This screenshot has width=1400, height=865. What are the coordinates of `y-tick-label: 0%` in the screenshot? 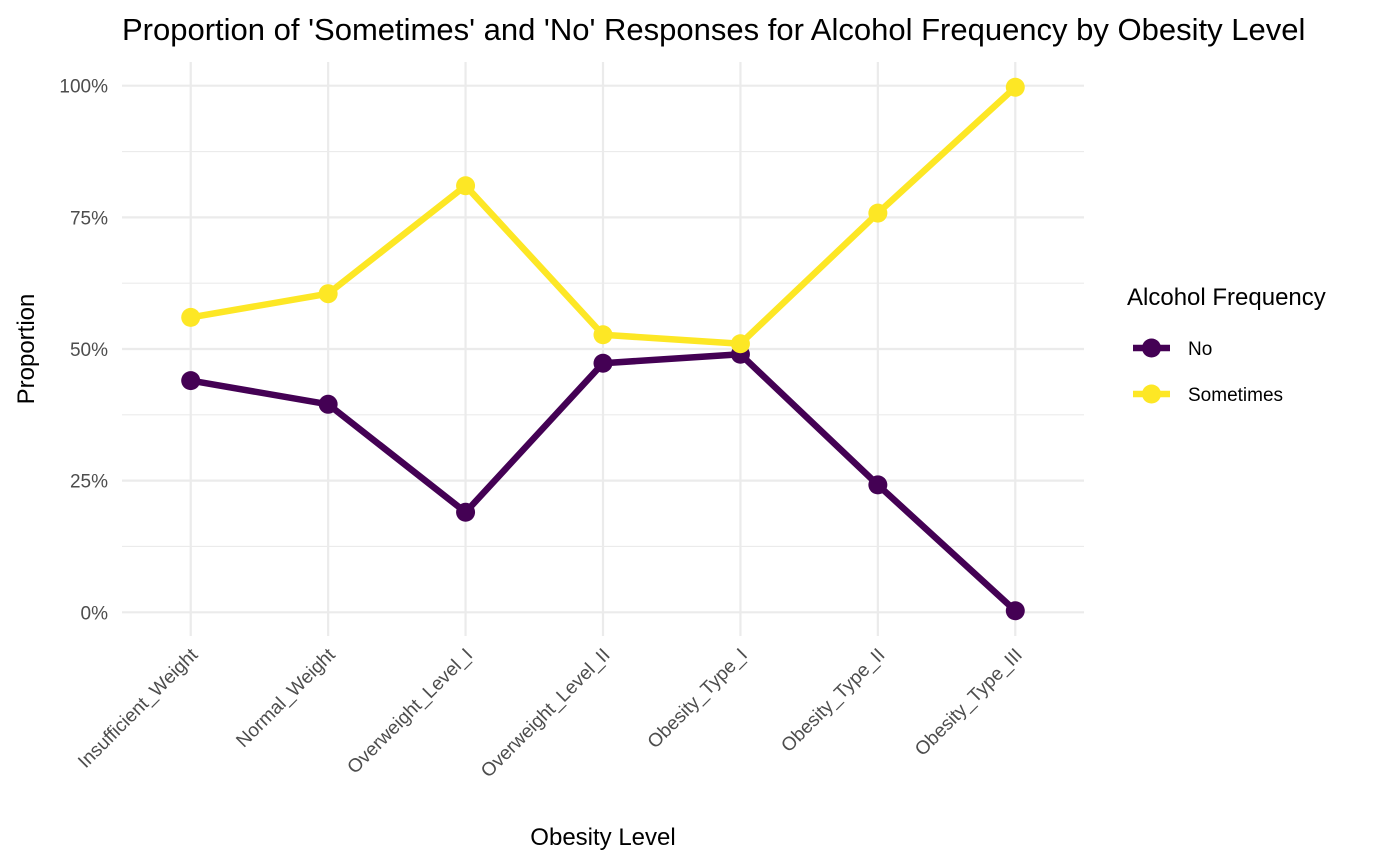 It's located at (95, 613).